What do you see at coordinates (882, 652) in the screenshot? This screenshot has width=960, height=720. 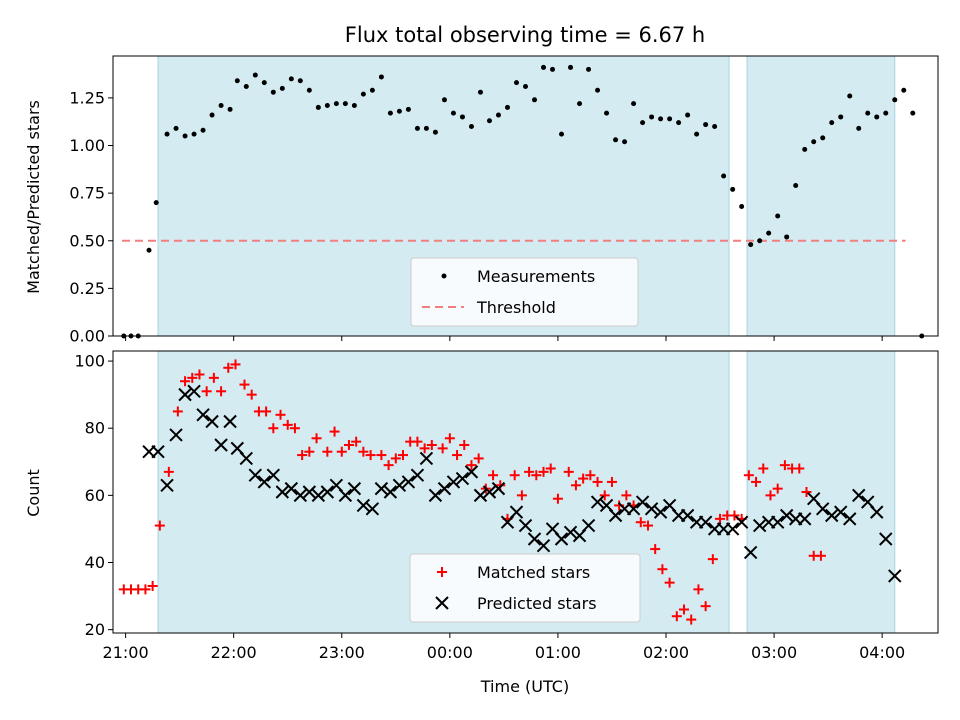 I see `x-tick-label: 04:00` at bounding box center [882, 652].